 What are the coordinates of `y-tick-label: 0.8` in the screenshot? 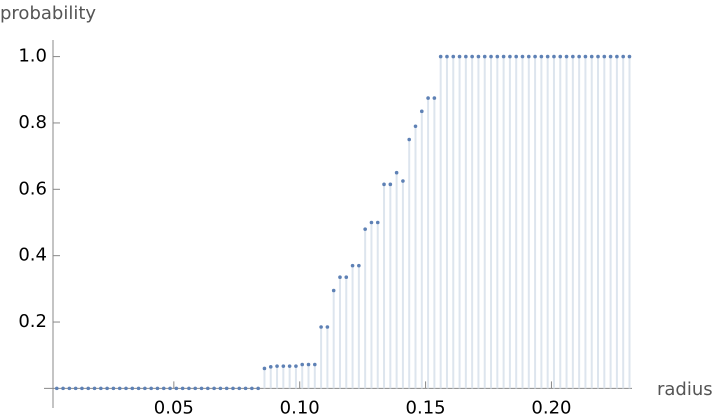 It's located at (32, 122).